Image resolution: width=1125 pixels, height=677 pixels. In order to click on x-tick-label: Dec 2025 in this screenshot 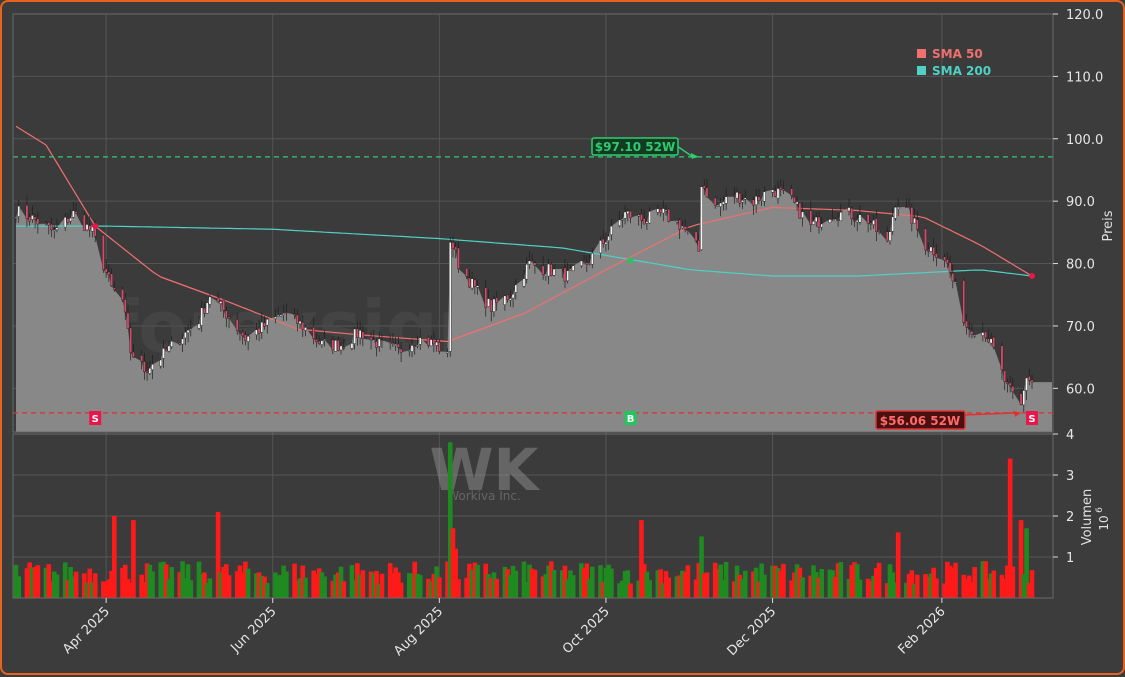, I will do `click(752, 631)`.